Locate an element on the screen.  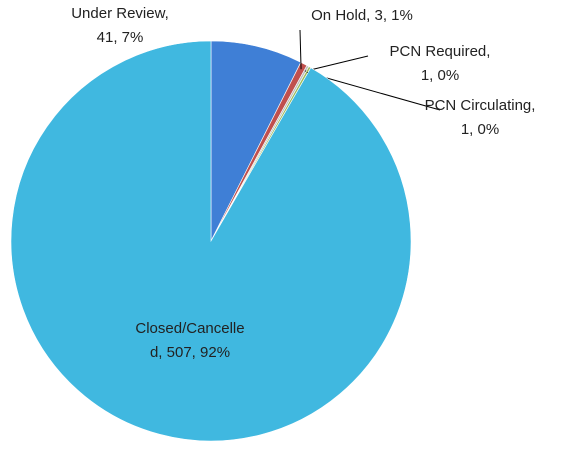
data-label: On Hold, 3, 1% is located at coordinates (362, 15).